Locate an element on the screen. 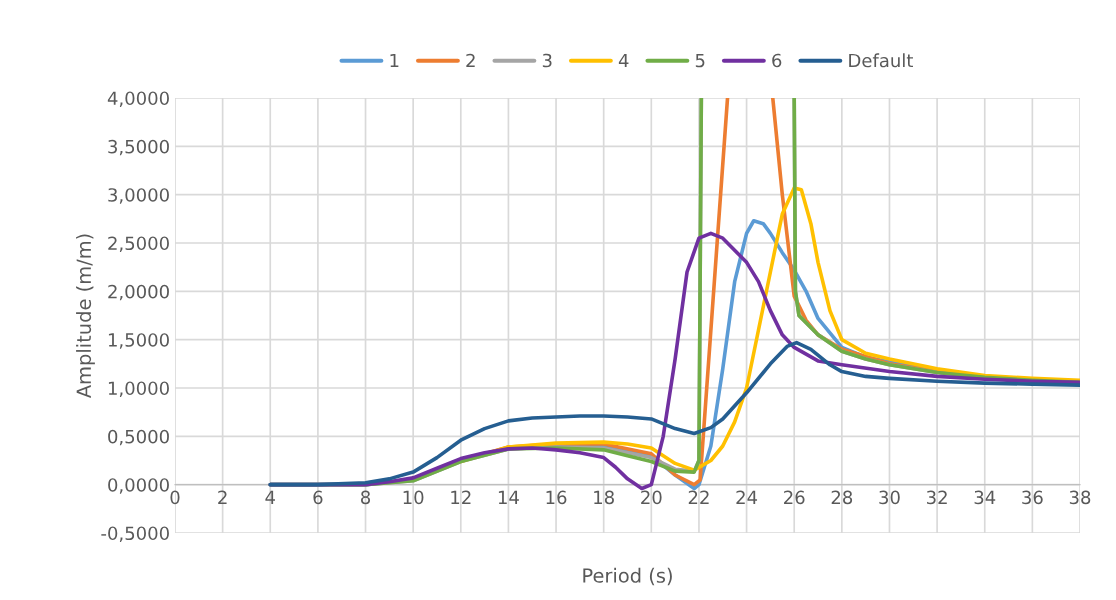 This screenshot has width=1116, height=600. y-tick-label: 0,0000 is located at coordinates (138, 486).